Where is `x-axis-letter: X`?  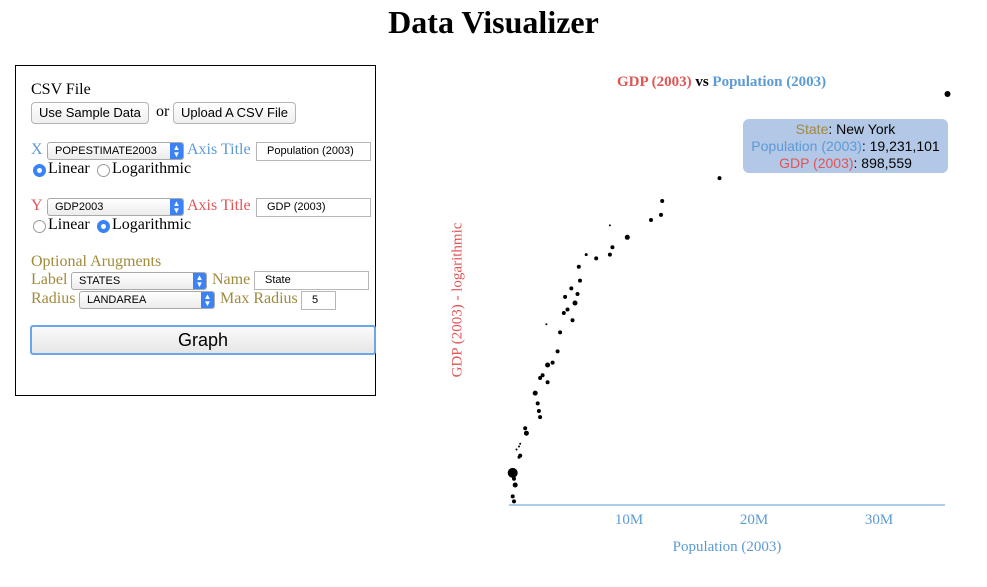
x-axis-letter: X is located at coordinates (37, 149).